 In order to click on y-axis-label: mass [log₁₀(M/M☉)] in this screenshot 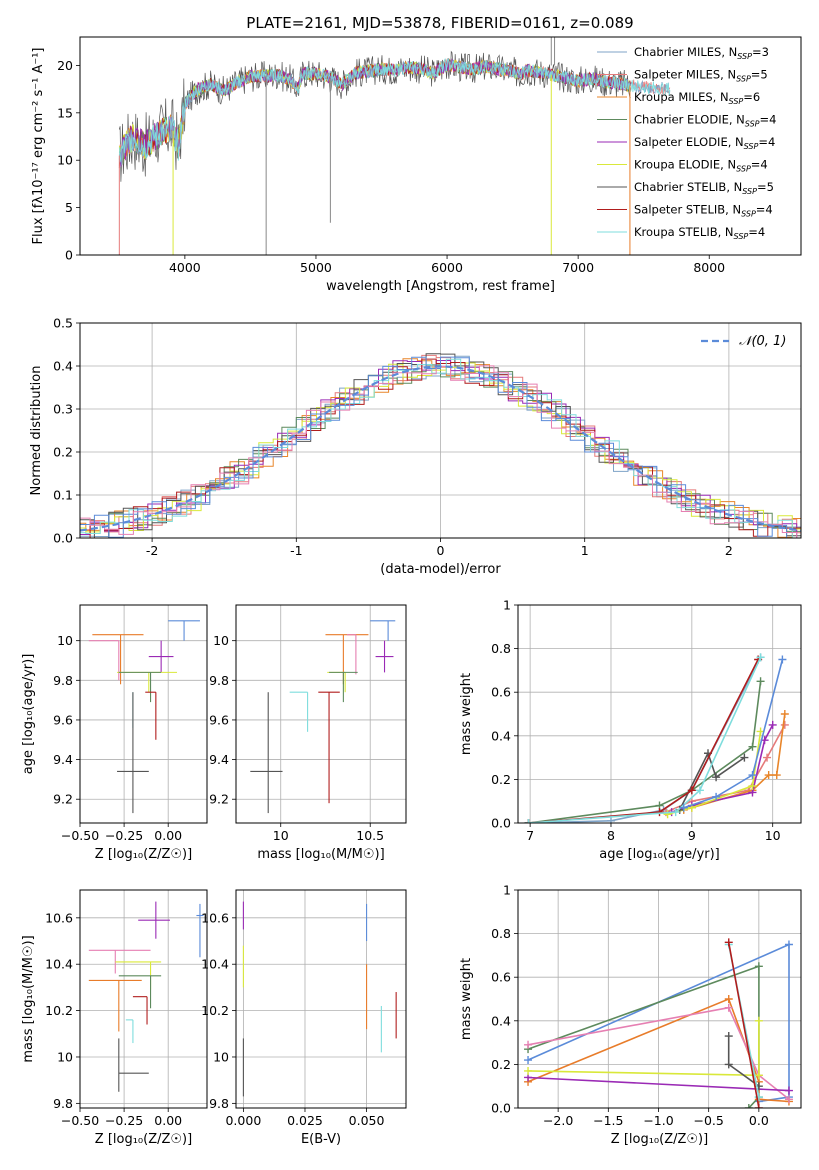, I will do `click(28, 998)`.